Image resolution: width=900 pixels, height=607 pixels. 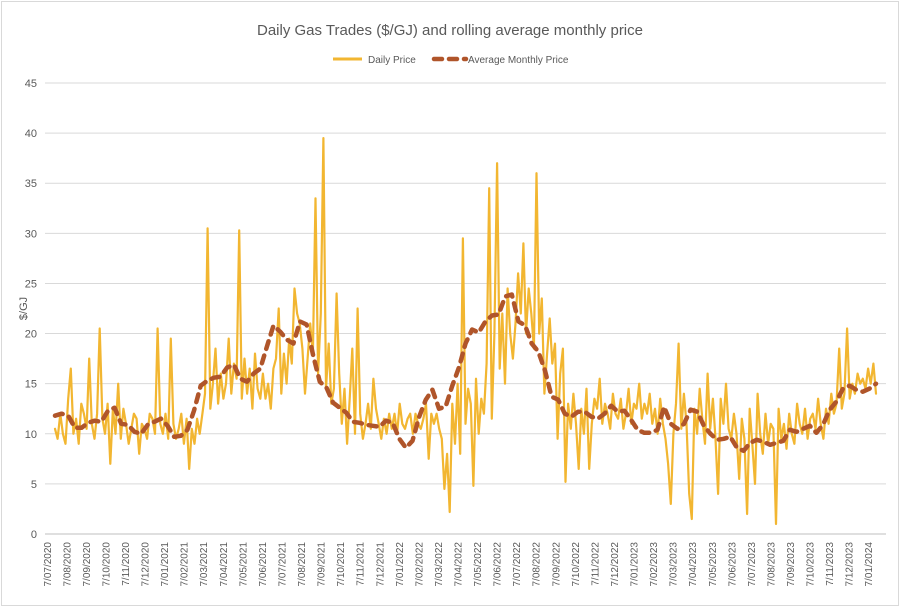 What do you see at coordinates (146, 564) in the screenshot?
I see `x-tick-label: 7/12/2020` at bounding box center [146, 564].